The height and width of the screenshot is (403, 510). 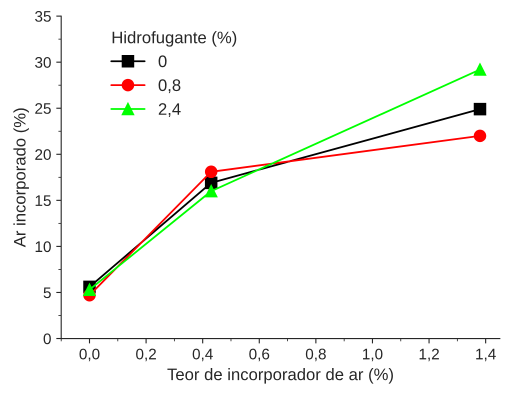 I want to click on y-axis-title: Ar incorporado (%), so click(x=21, y=178).